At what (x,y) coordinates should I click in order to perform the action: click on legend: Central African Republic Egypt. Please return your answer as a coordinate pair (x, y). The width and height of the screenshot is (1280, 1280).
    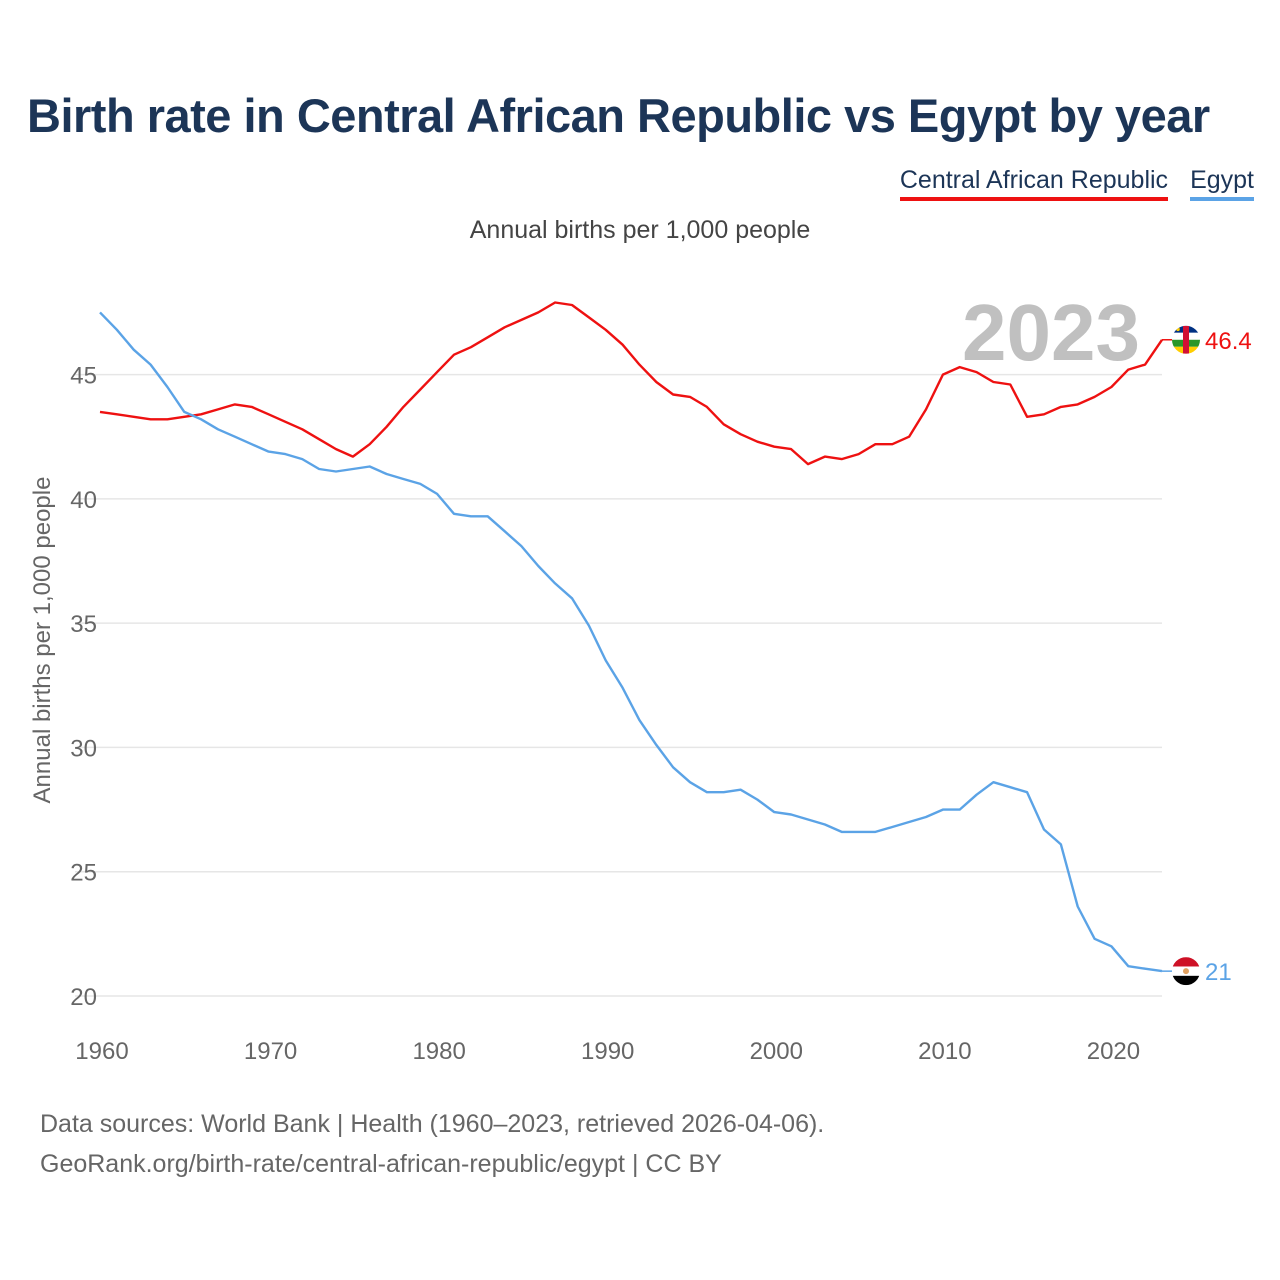
    Looking at the image, I should click on (1076, 183).